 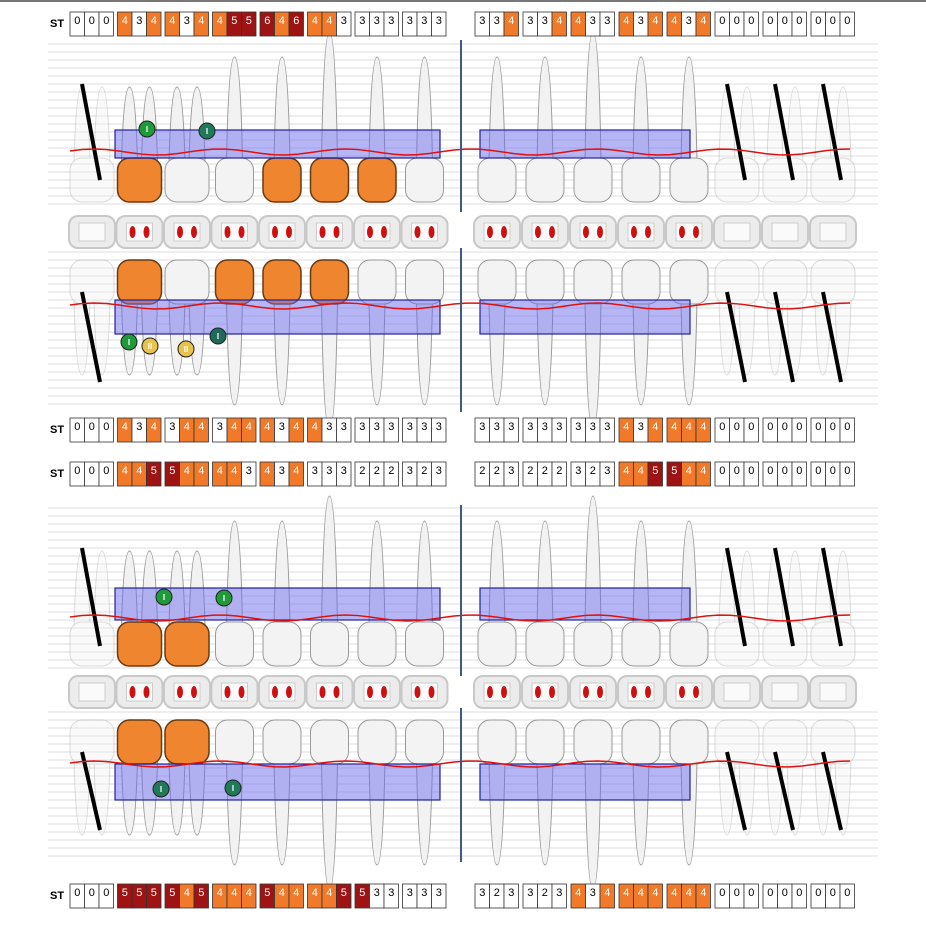 What do you see at coordinates (785, 692) in the screenshot?
I see `occlusal-inner` at bounding box center [785, 692].